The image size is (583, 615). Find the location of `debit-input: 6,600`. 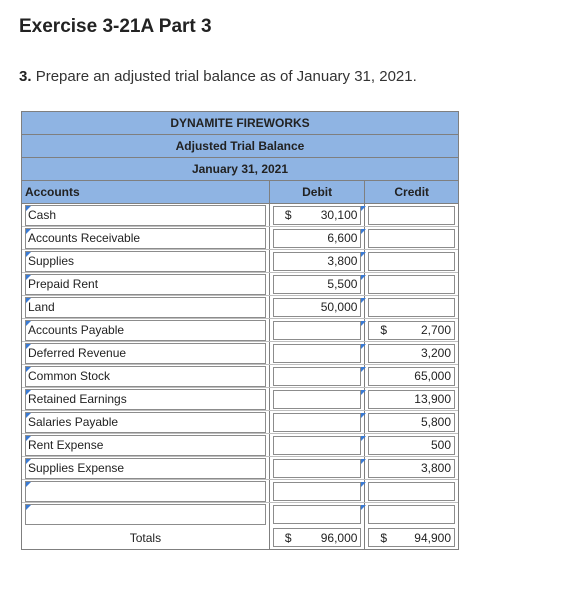

debit-input: 6,600 is located at coordinates (319, 238).